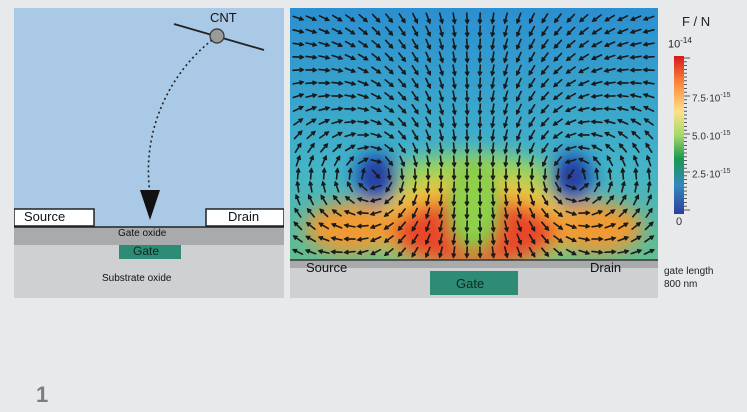  I want to click on gate-electrode-b, so click(474, 283).